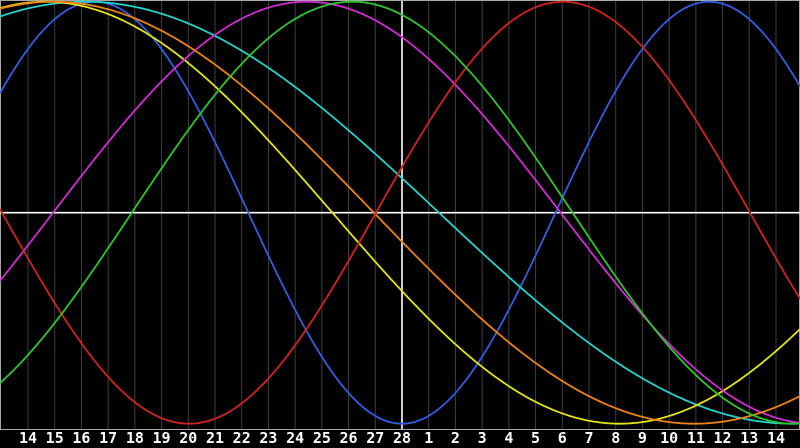  What do you see at coordinates (81, 438) in the screenshot?
I see `x-tick-label: 16` at bounding box center [81, 438].